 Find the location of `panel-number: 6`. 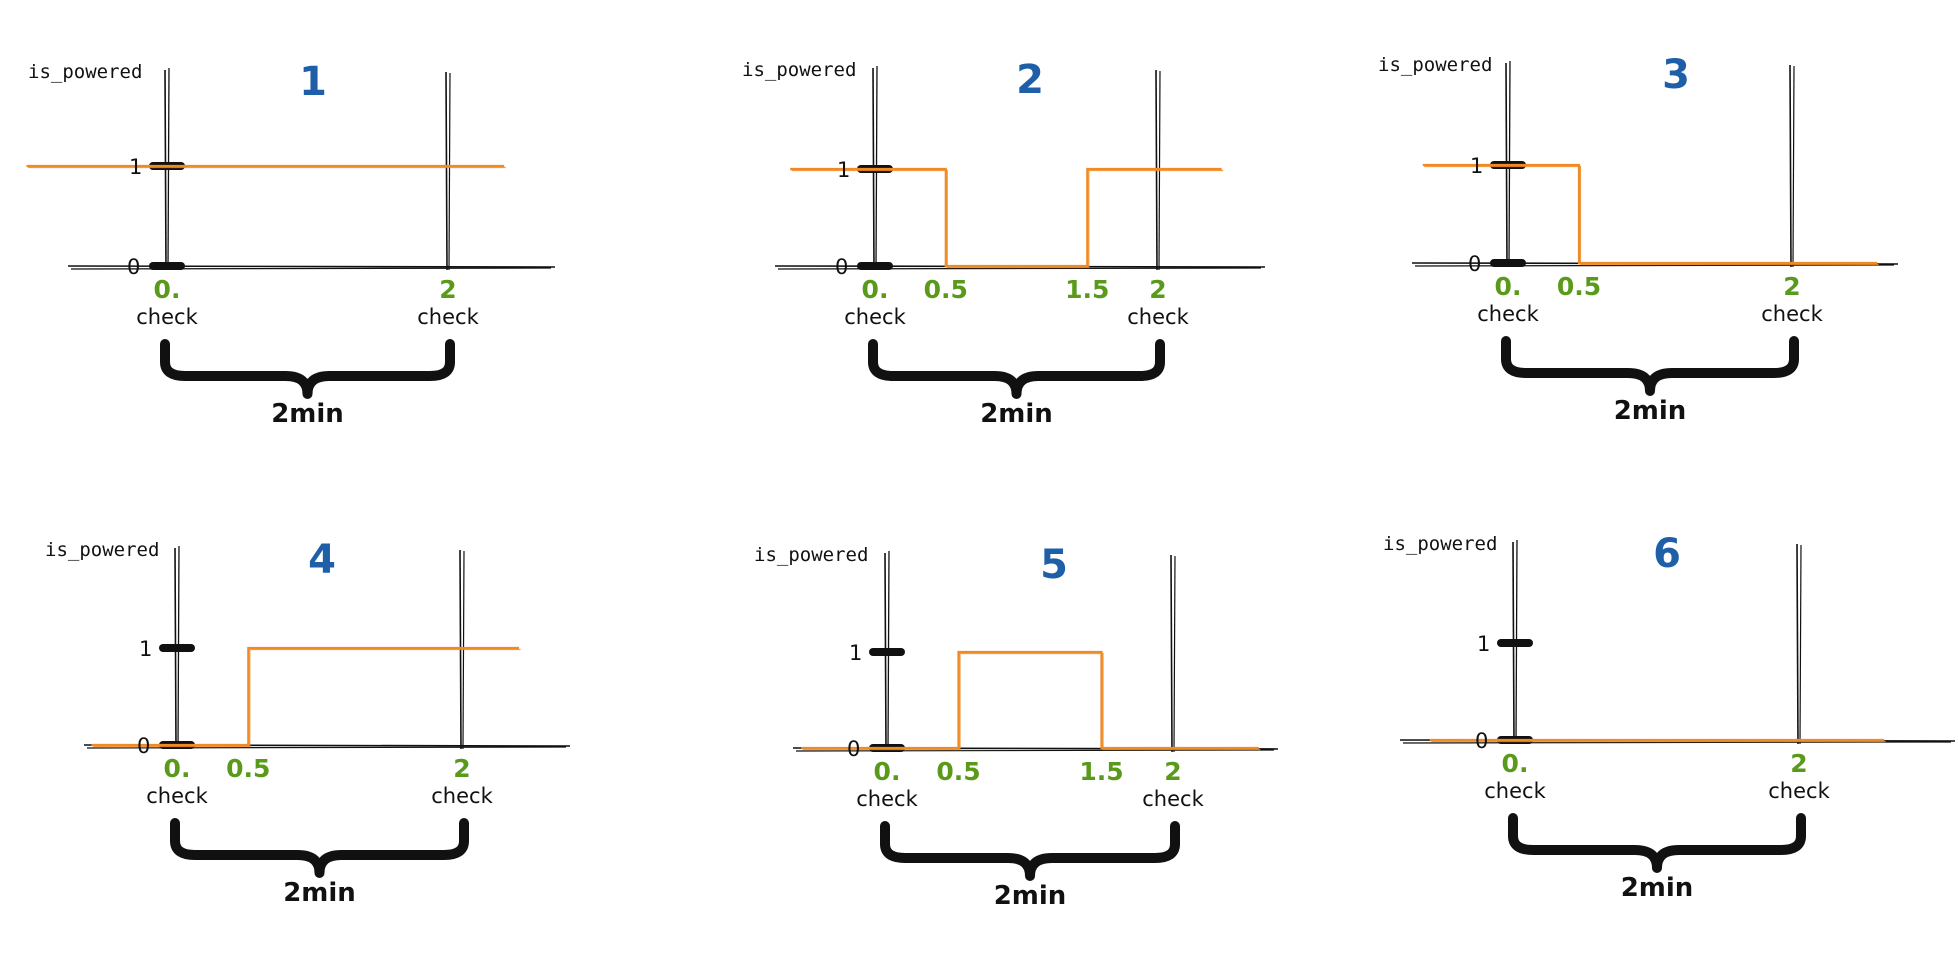

panel-number: 6 is located at coordinates (1667, 554).